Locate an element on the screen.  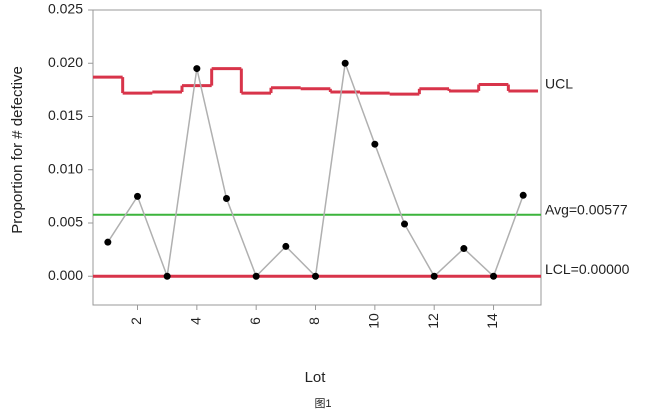
y-tick-label: 0.015 is located at coordinates (65, 115).